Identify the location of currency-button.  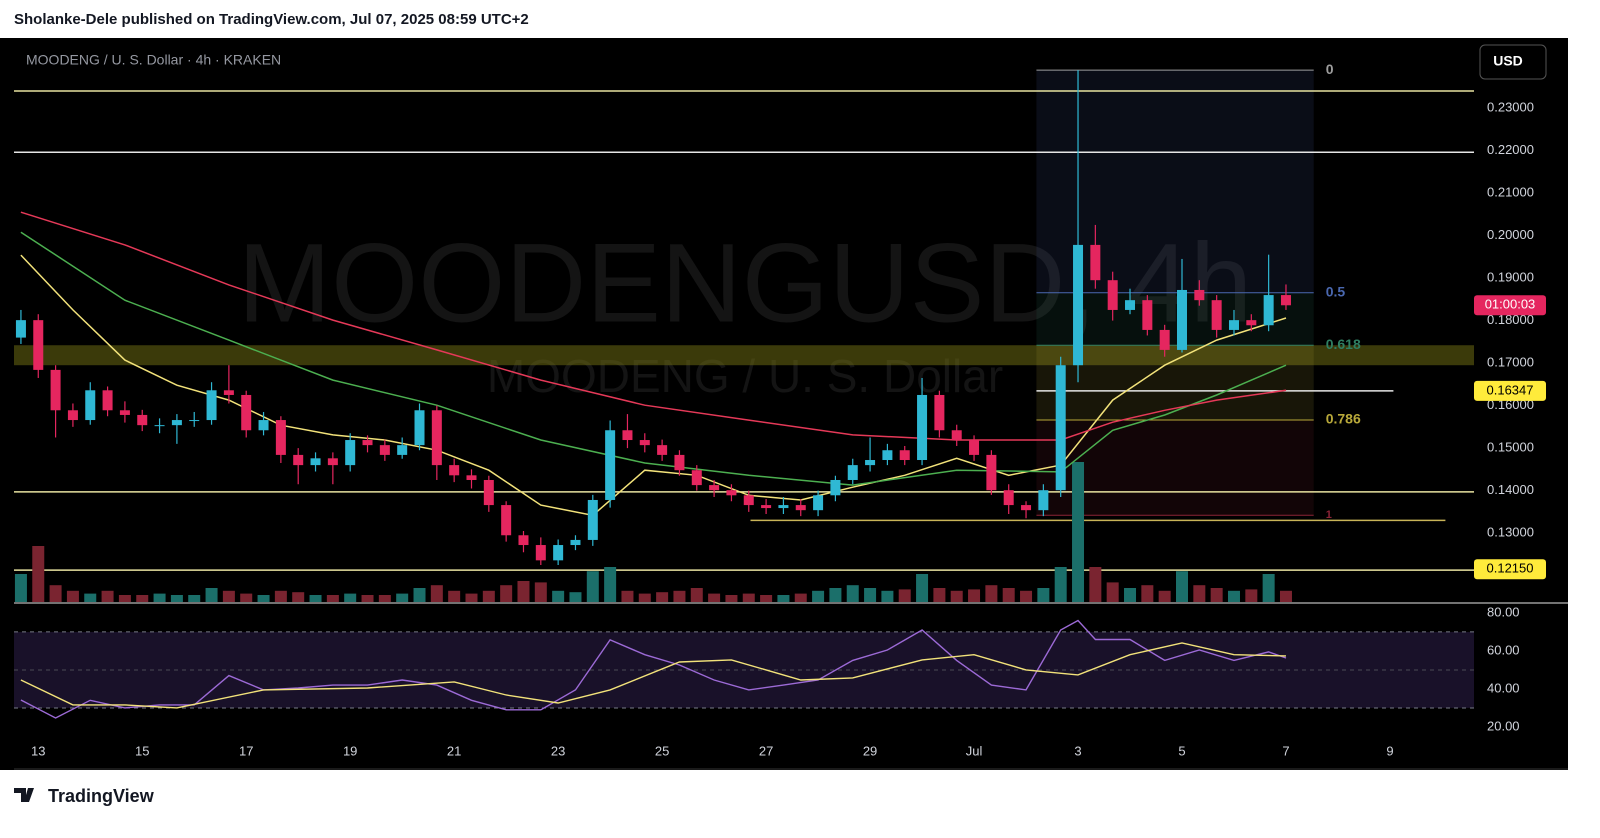
(1513, 62).